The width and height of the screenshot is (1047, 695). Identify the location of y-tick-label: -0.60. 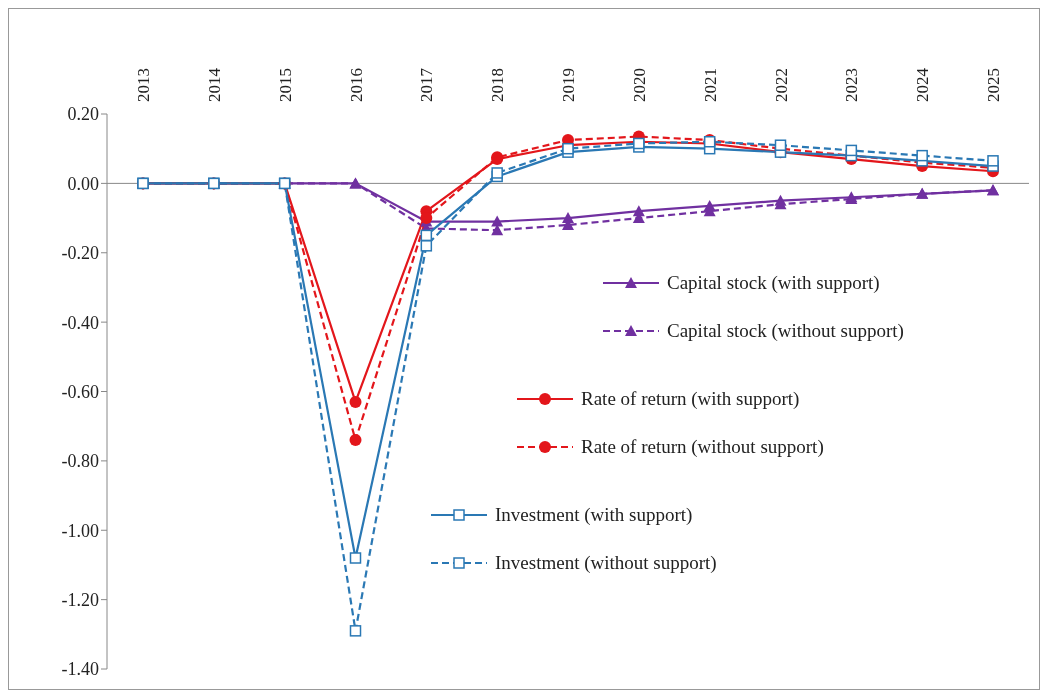
(80, 391).